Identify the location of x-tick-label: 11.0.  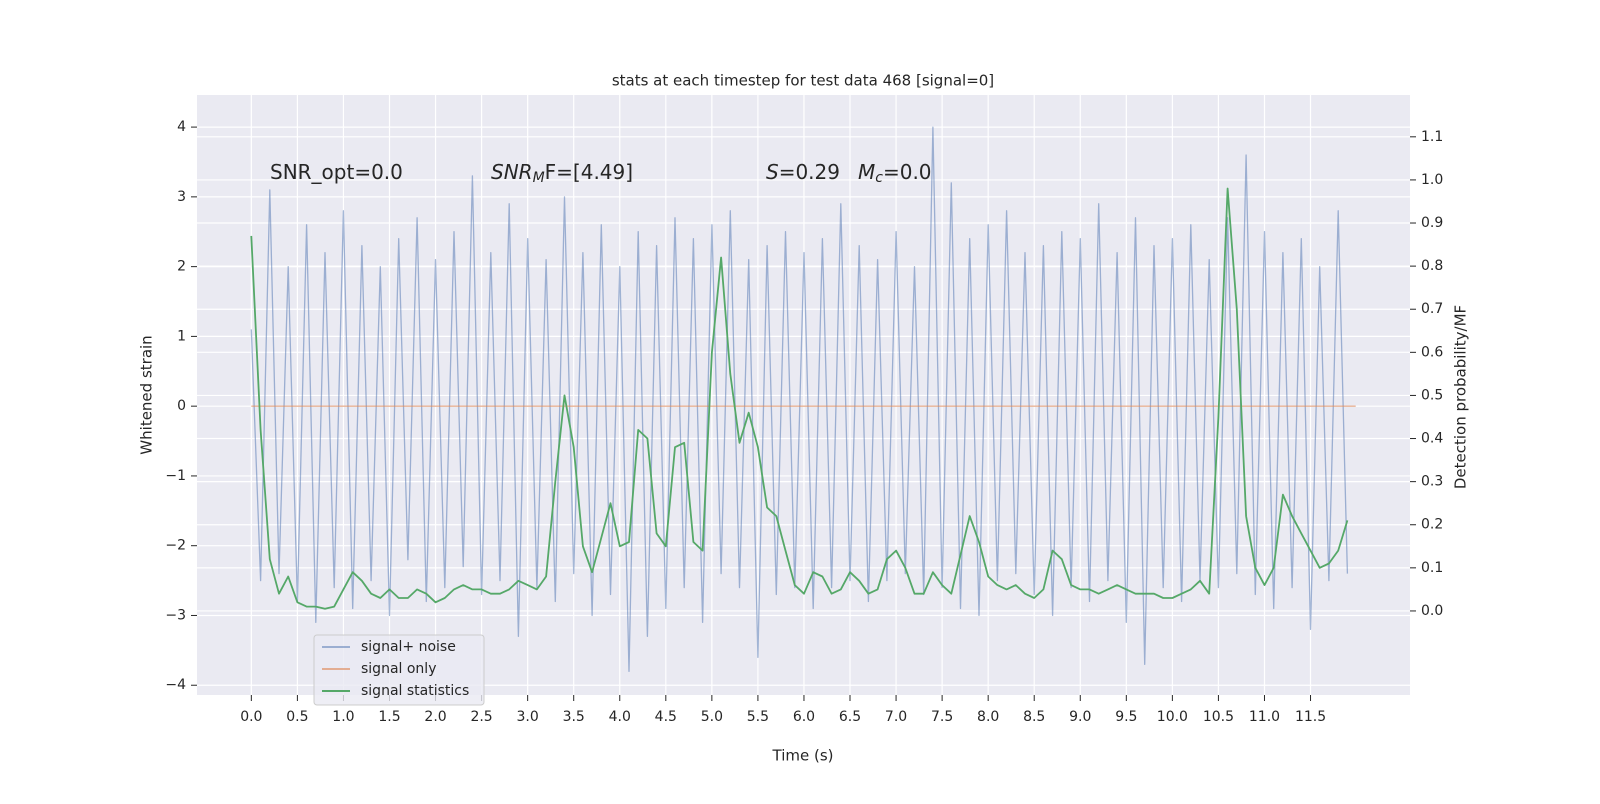
(1264, 717).